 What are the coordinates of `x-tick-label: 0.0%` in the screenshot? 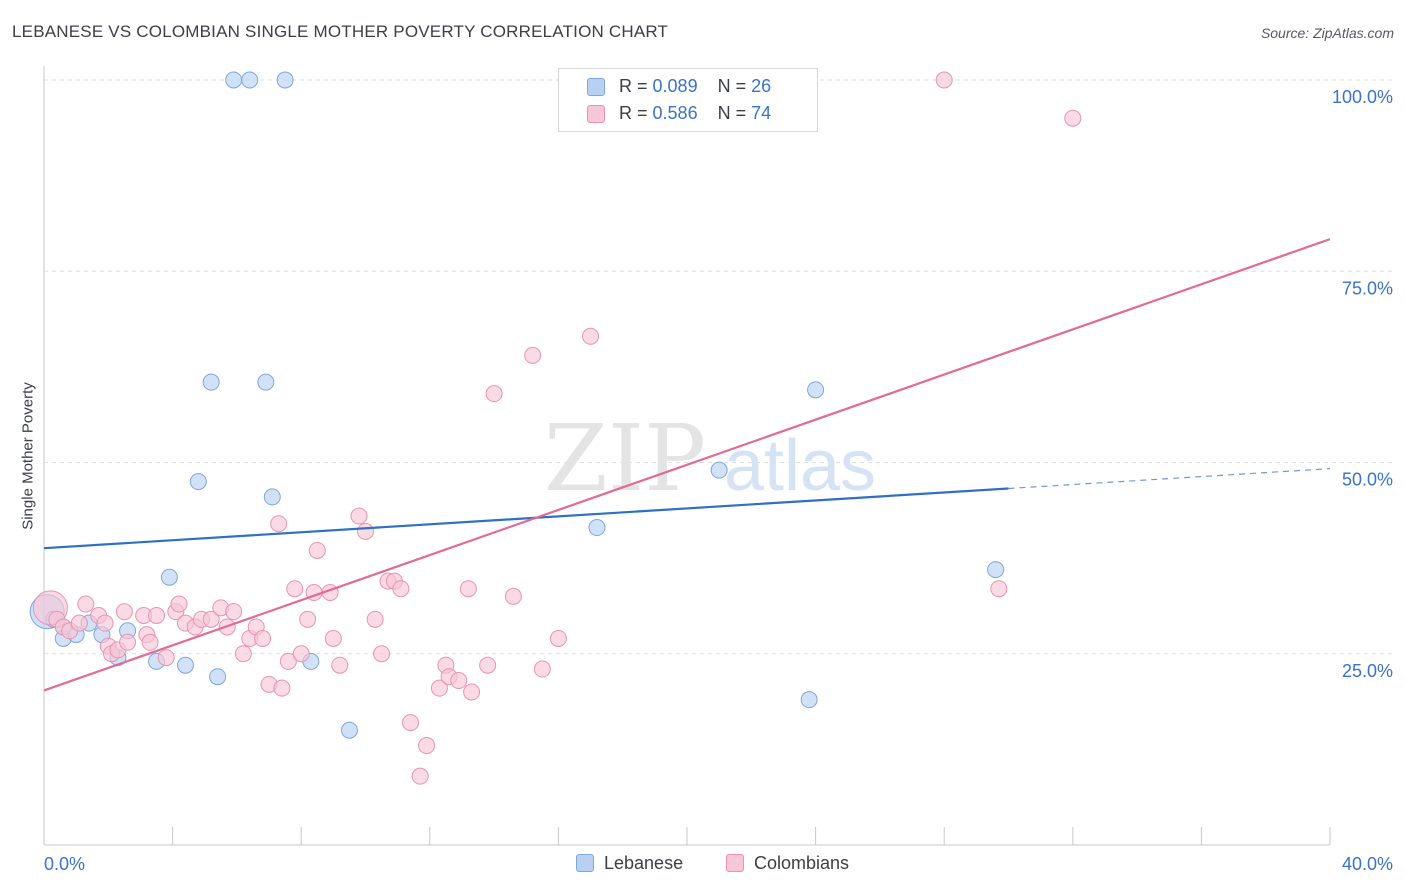 It's located at (64, 864).